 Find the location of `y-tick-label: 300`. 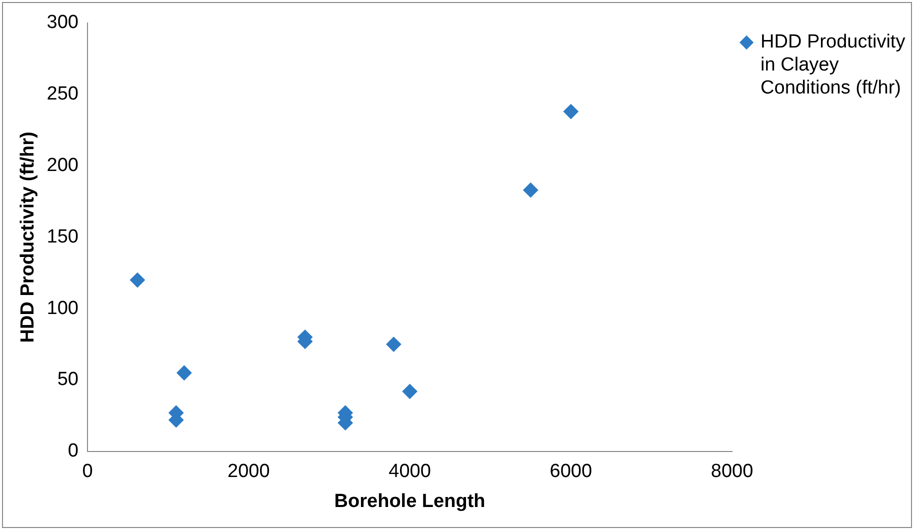

y-tick-label: 300 is located at coordinates (62, 23).